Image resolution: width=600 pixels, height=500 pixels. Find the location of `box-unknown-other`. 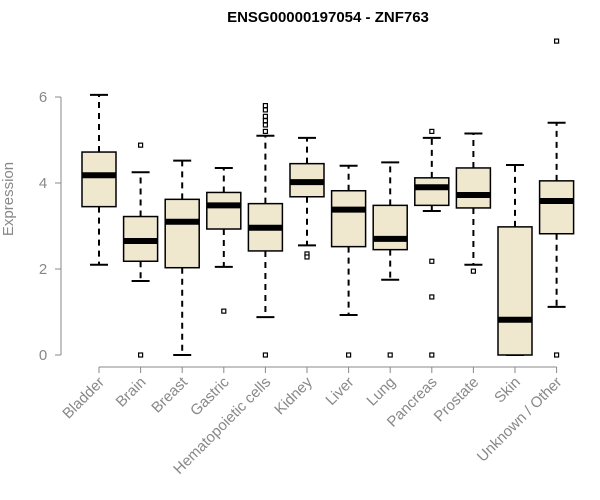

box-unknown-other is located at coordinates (556, 198).